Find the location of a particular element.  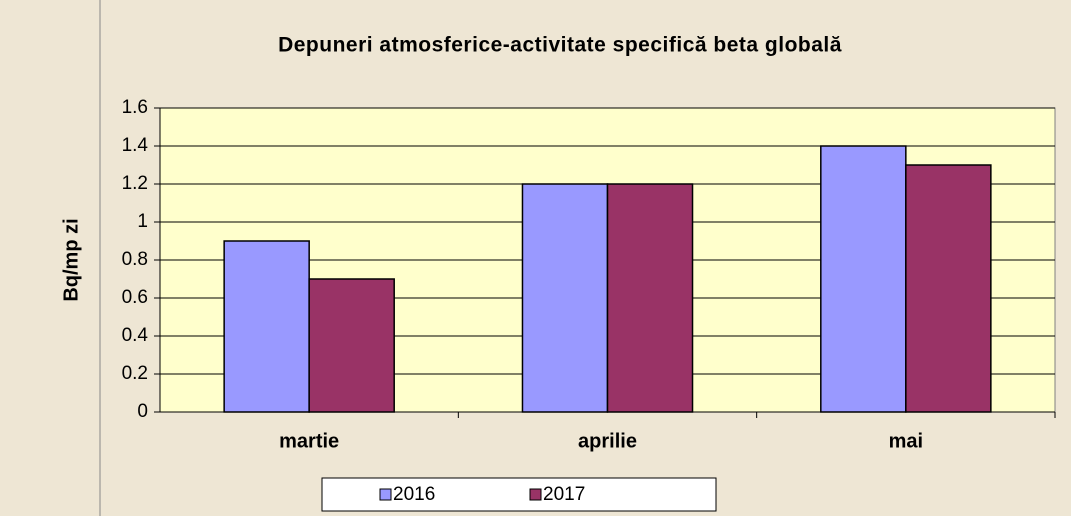

x-tick-label: aprilie is located at coordinates (607, 441).